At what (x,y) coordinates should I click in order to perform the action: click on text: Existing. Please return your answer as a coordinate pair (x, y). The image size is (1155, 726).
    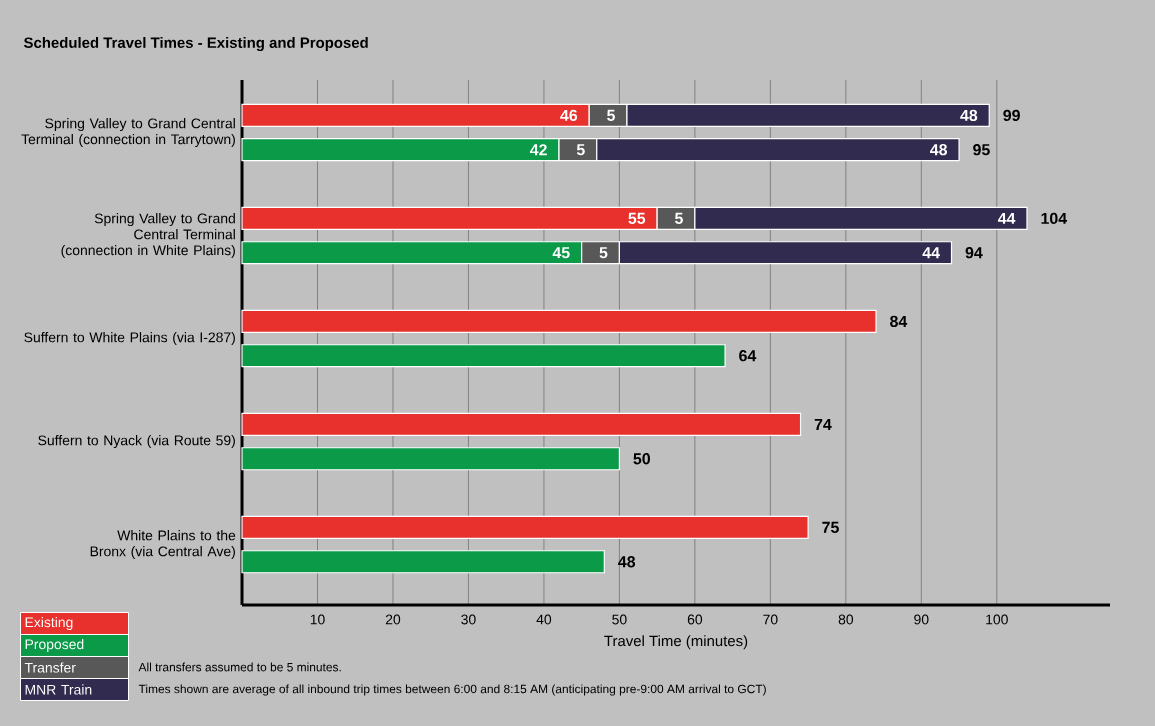
    Looking at the image, I should click on (49, 623).